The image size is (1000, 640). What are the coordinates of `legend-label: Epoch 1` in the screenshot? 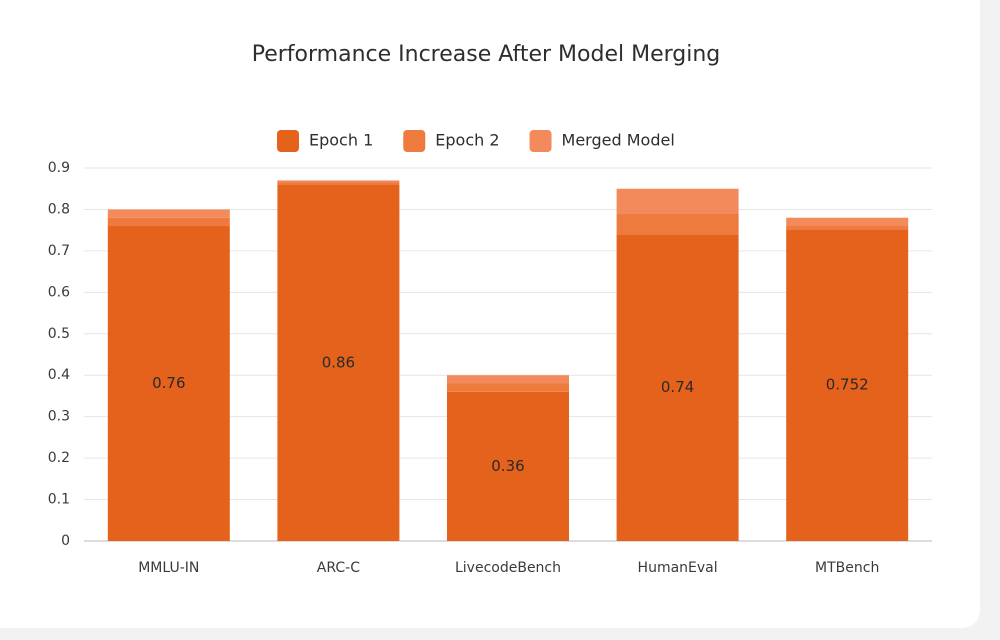 It's located at (341, 140).